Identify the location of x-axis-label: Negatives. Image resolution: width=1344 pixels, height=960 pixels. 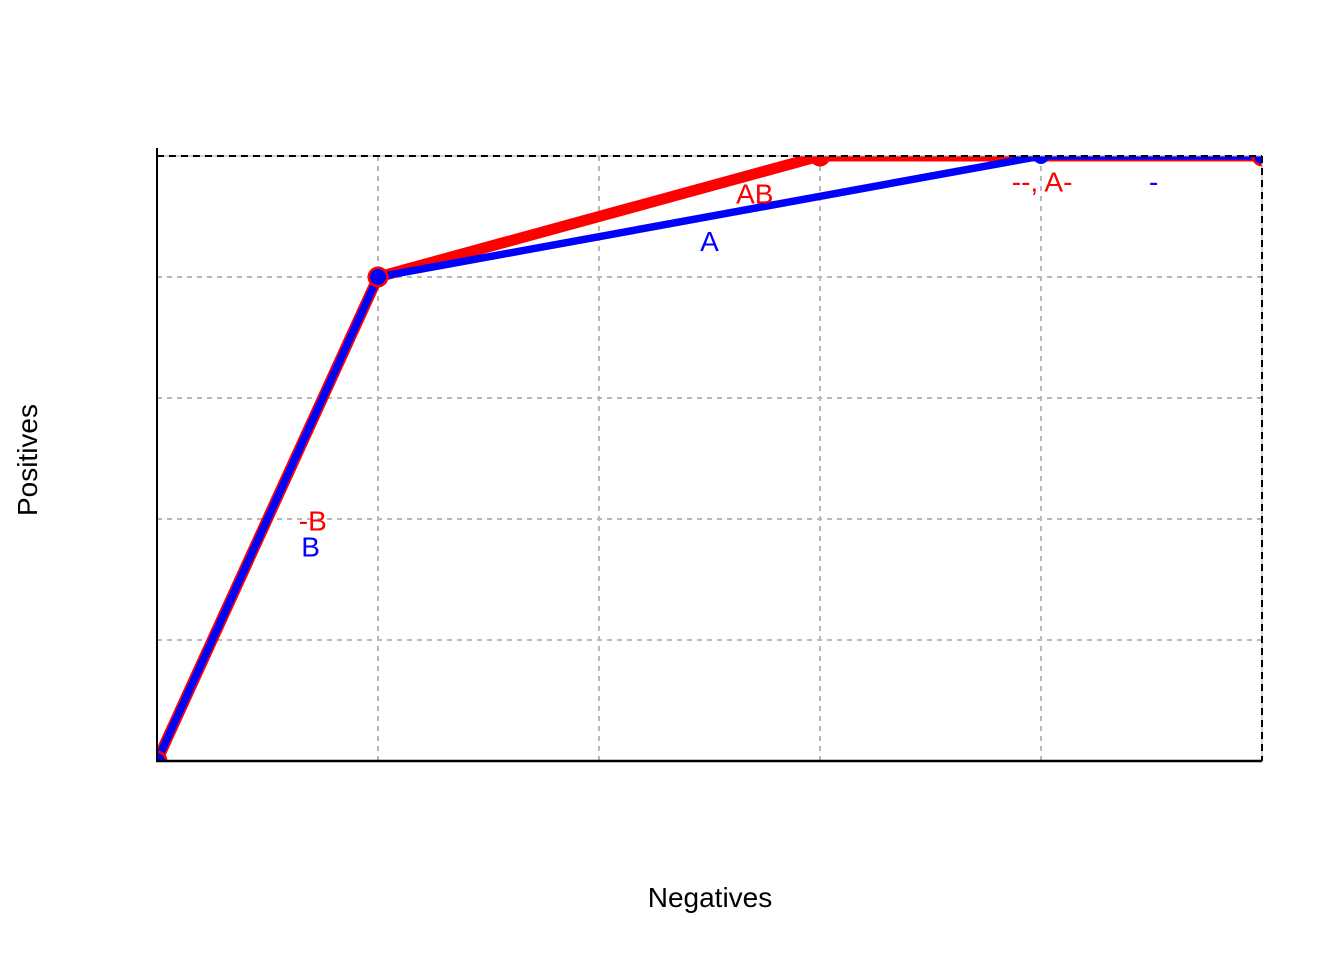
(710, 897).